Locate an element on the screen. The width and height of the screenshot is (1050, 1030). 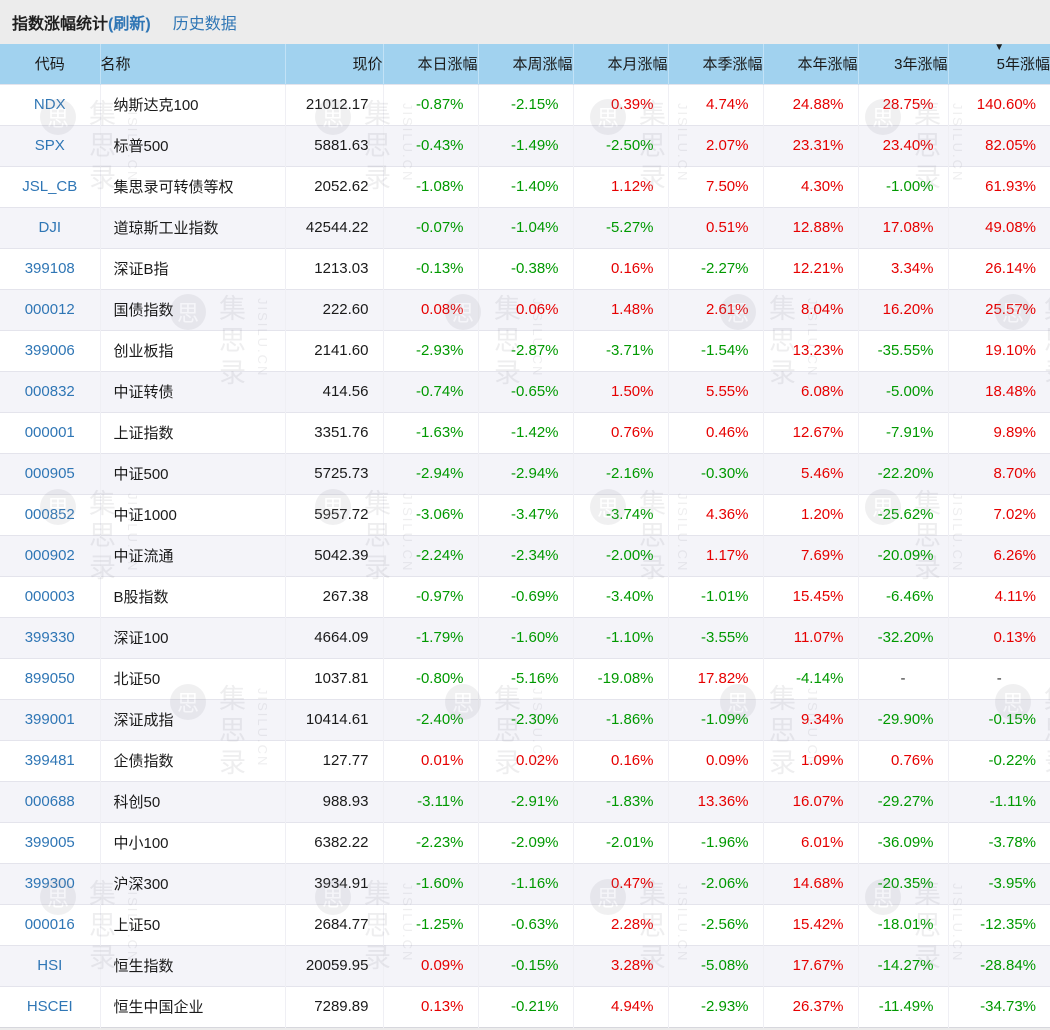
index-code-link: 000016 is located at coordinates (49, 924).